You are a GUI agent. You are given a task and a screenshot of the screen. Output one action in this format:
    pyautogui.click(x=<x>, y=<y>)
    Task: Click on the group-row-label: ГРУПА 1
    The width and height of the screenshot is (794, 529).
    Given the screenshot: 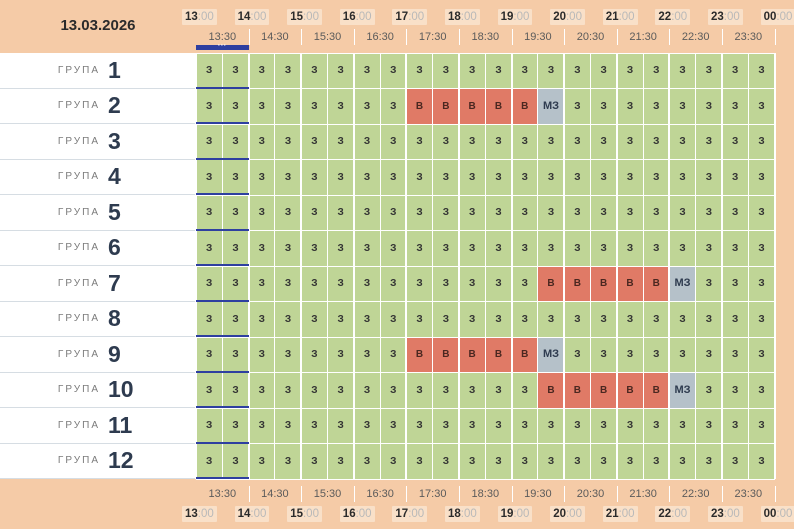 What is the action you would take?
    pyautogui.click(x=98, y=71)
    